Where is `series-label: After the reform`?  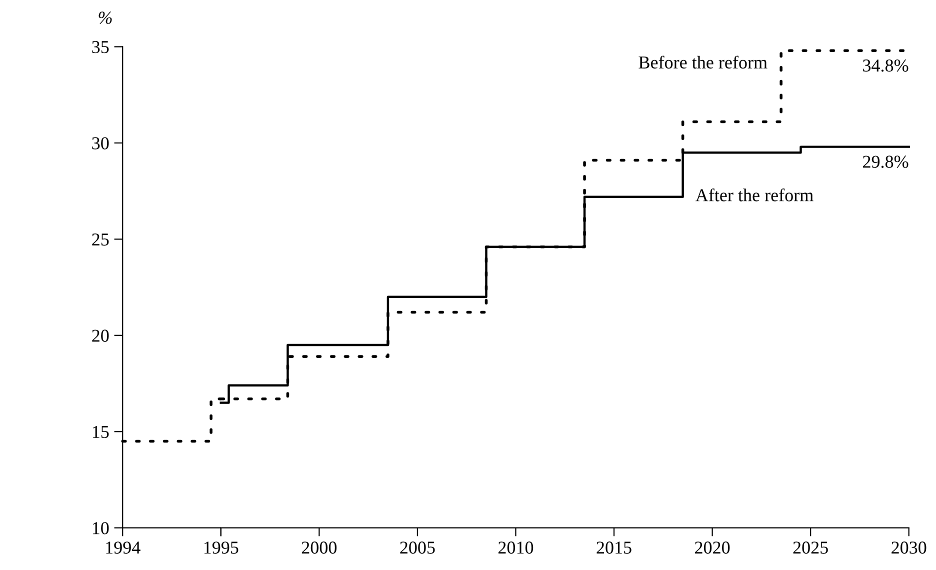 series-label: After the reform is located at coordinates (755, 195).